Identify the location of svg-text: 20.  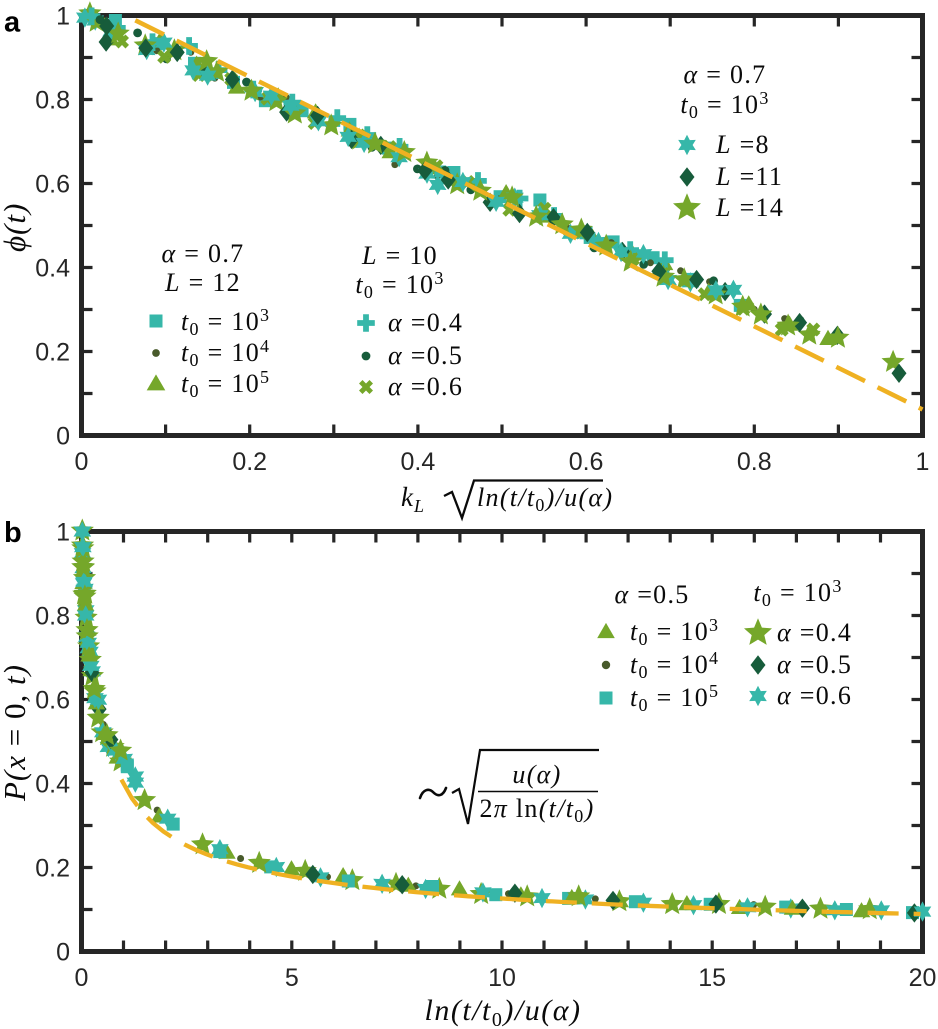
(923, 978).